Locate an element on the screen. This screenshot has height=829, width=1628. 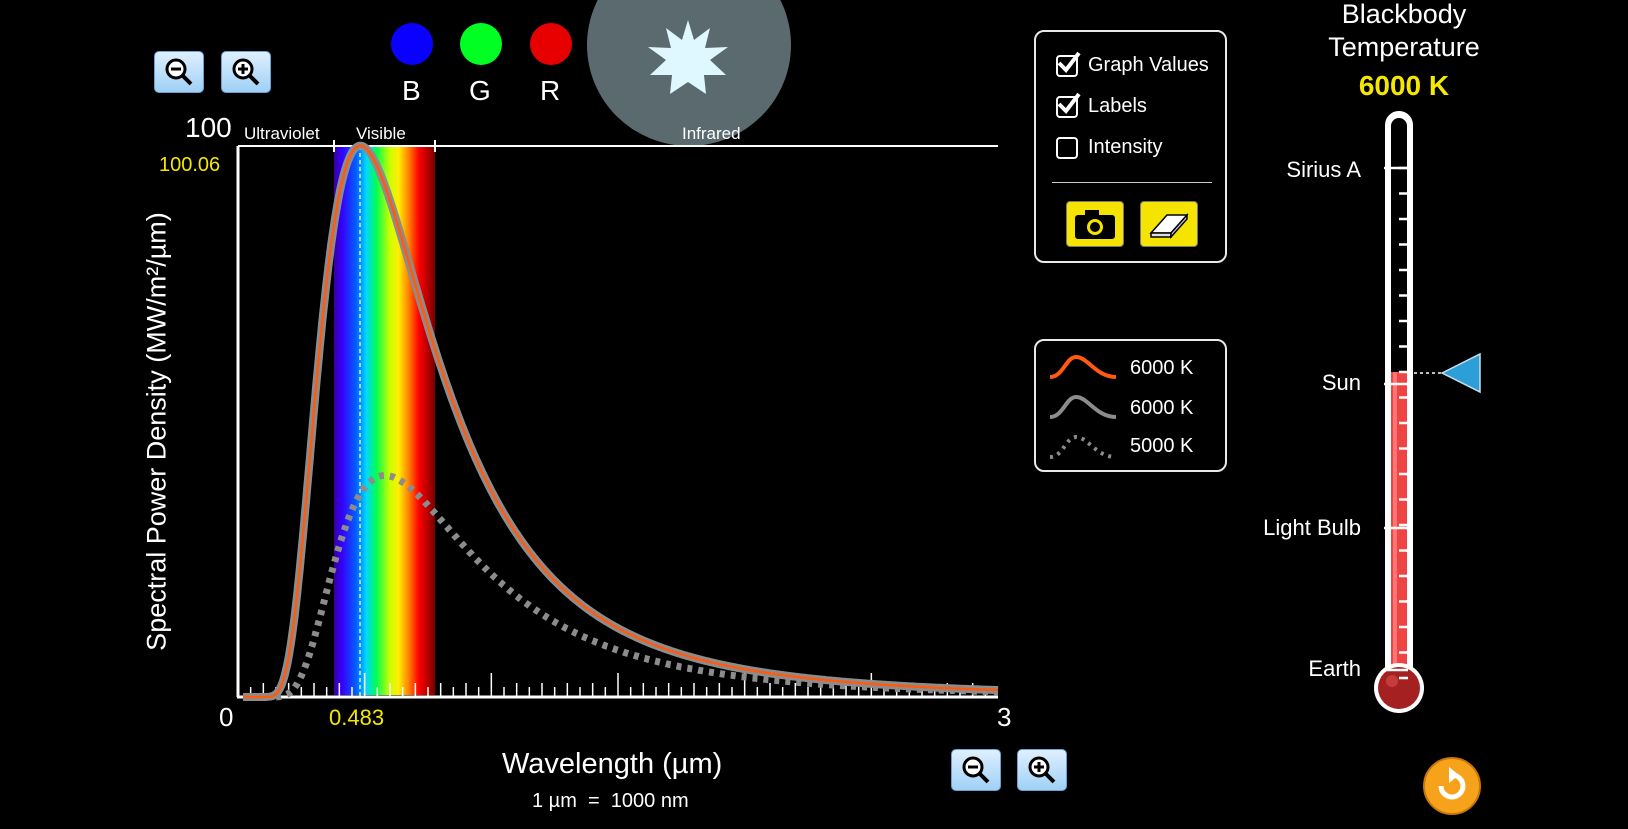
zoom-out-horizontal-button is located at coordinates (976, 770).